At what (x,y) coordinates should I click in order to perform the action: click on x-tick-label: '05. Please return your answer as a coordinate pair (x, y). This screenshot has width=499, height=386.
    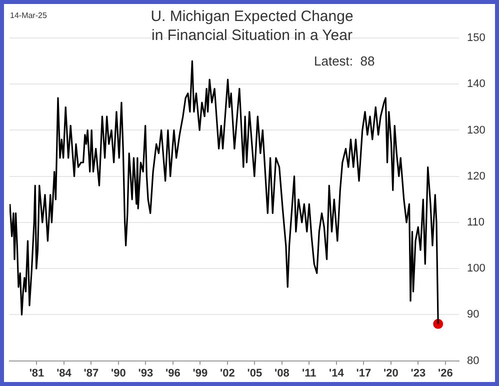
    Looking at the image, I should click on (254, 373).